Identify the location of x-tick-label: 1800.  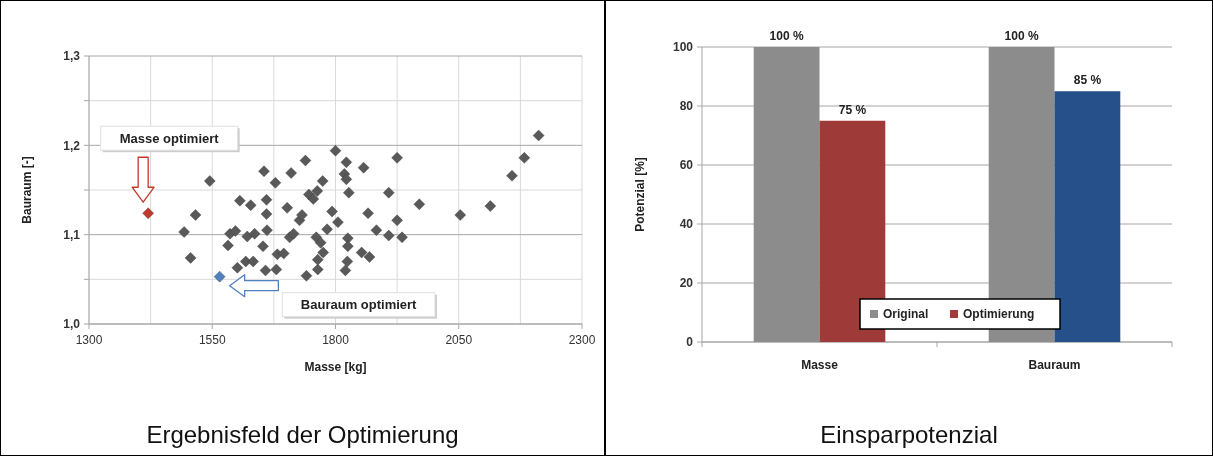
(336, 340).